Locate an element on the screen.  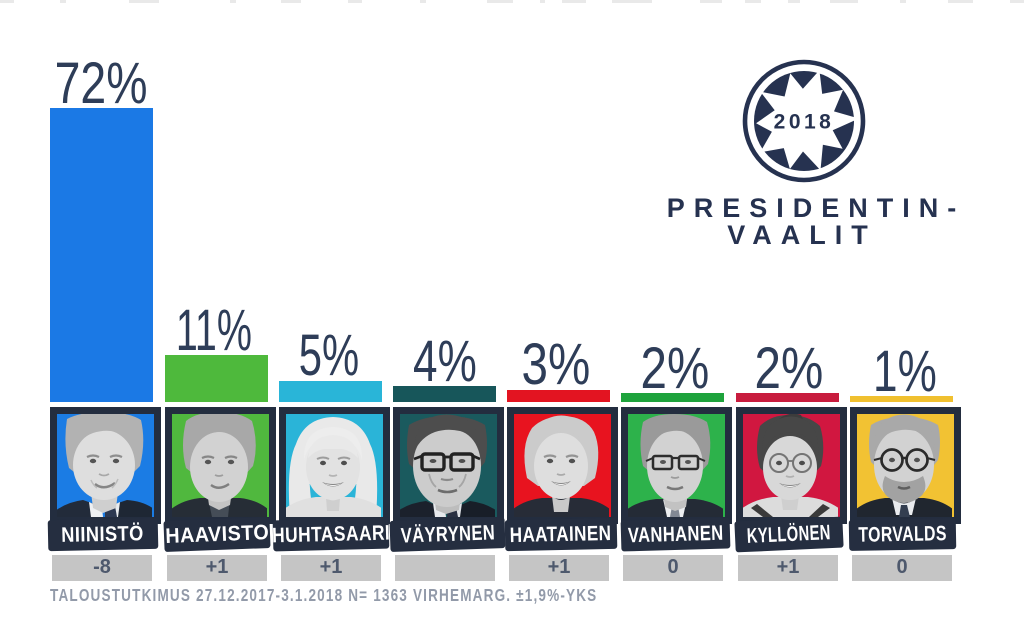
svg-text: 2018 is located at coordinates (804, 122).